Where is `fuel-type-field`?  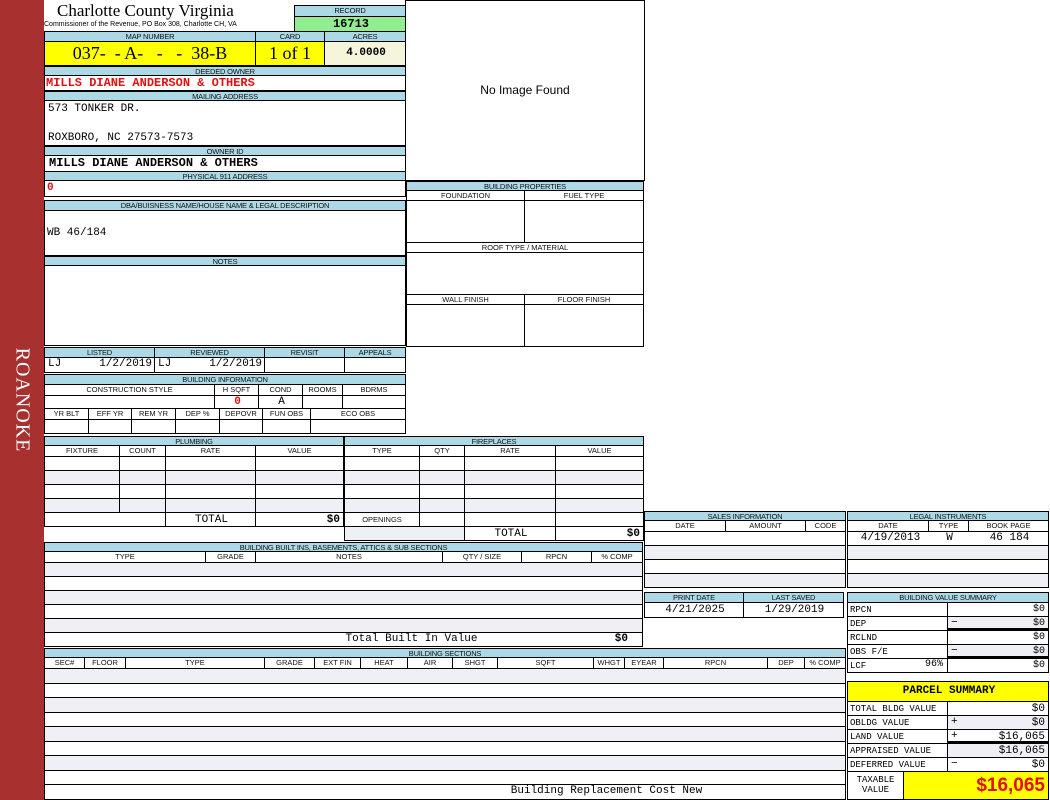 fuel-type-field is located at coordinates (584, 221).